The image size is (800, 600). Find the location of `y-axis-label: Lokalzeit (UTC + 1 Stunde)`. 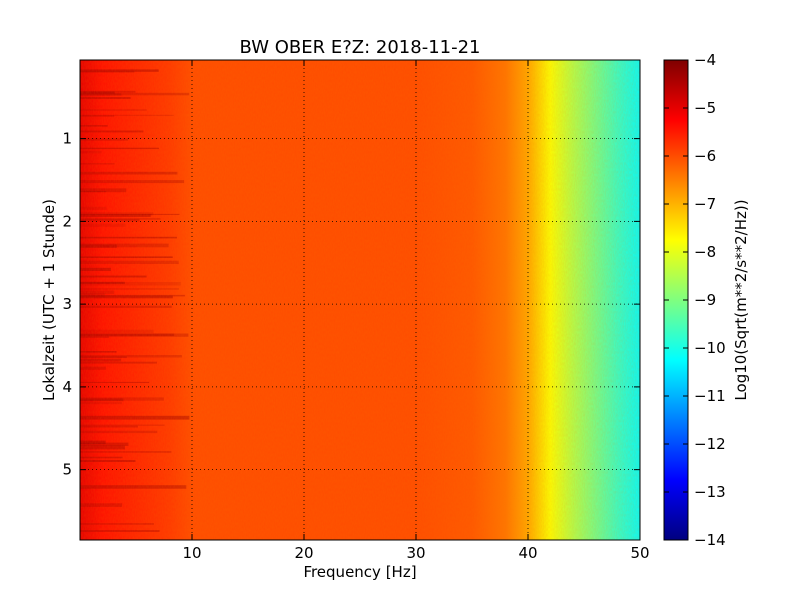

y-axis-label: Lokalzeit (UTC + 1 Stunde) is located at coordinates (49, 300).